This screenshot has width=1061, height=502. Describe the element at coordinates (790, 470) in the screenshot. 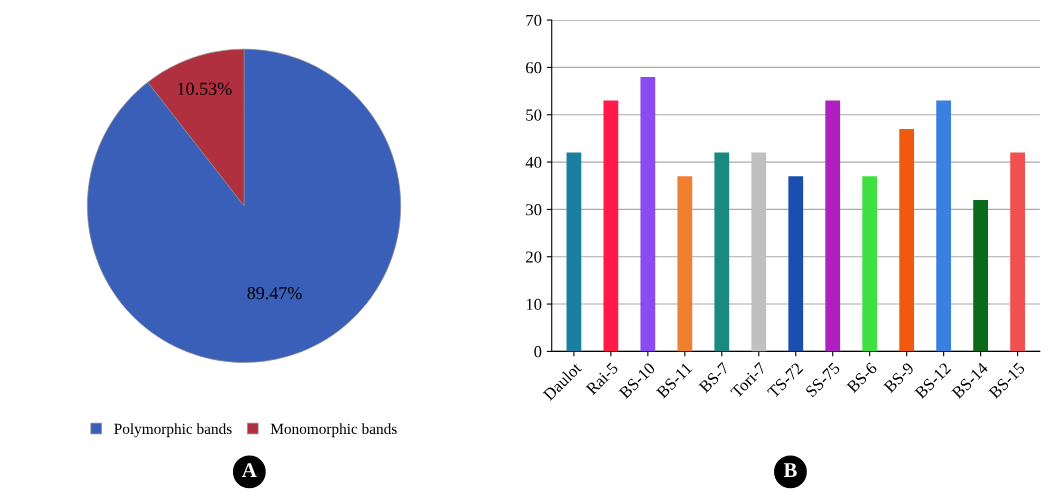

I see `text: B` at that location.